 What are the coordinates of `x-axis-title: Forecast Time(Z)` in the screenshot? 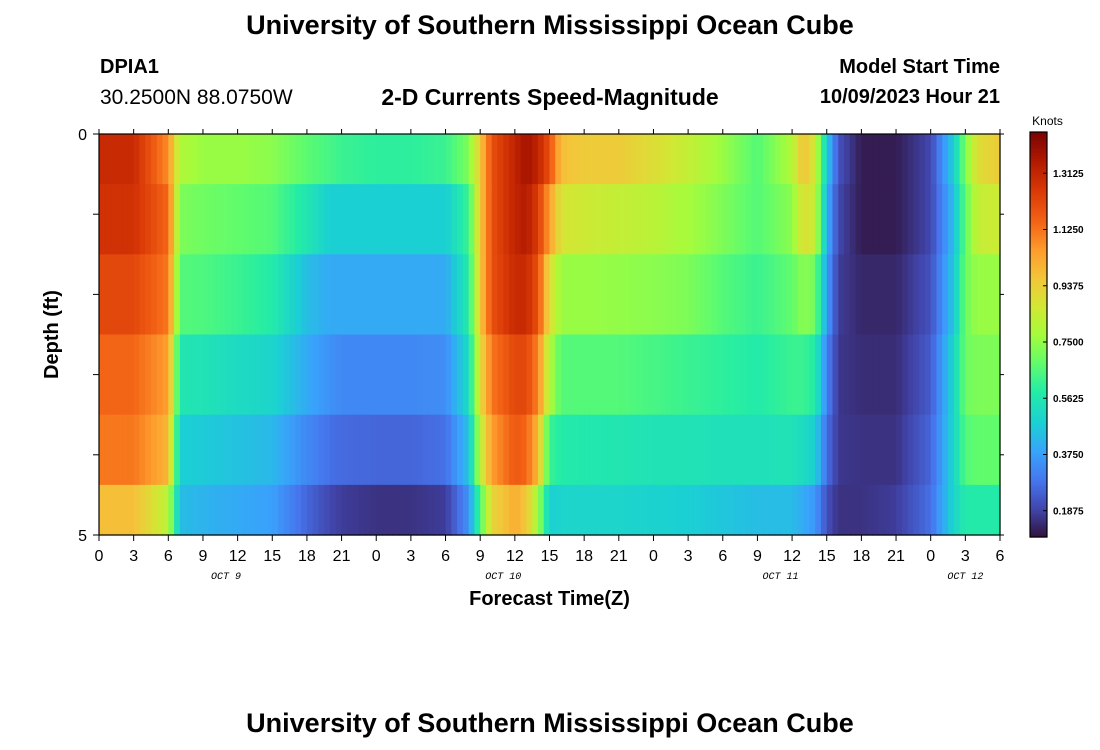 It's located at (549, 599).